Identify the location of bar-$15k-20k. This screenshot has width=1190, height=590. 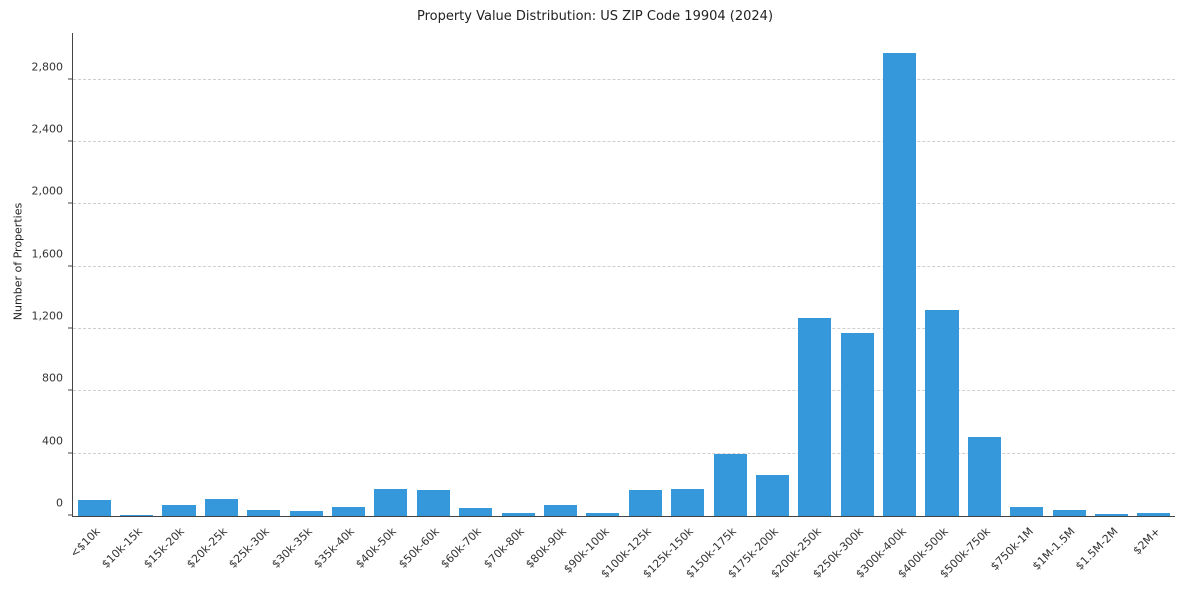
(179, 510).